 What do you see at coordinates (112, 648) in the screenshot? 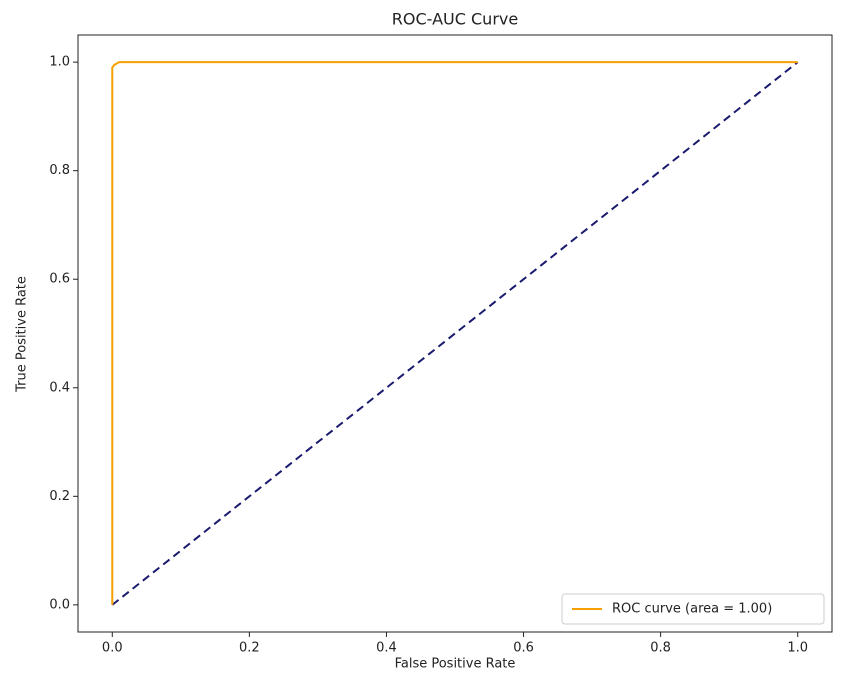
I see `x-tick-label: 0.0` at bounding box center [112, 648].